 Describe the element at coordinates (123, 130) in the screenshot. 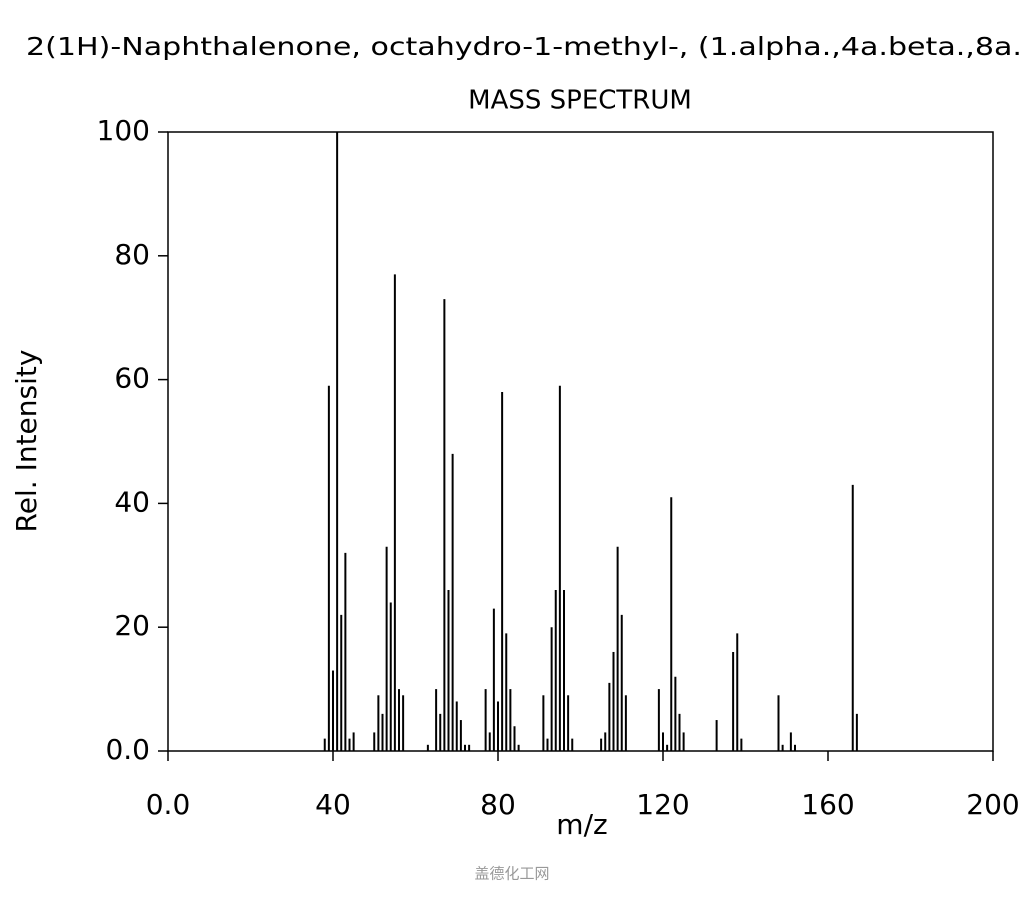

I see `y-tick-label: 100` at that location.